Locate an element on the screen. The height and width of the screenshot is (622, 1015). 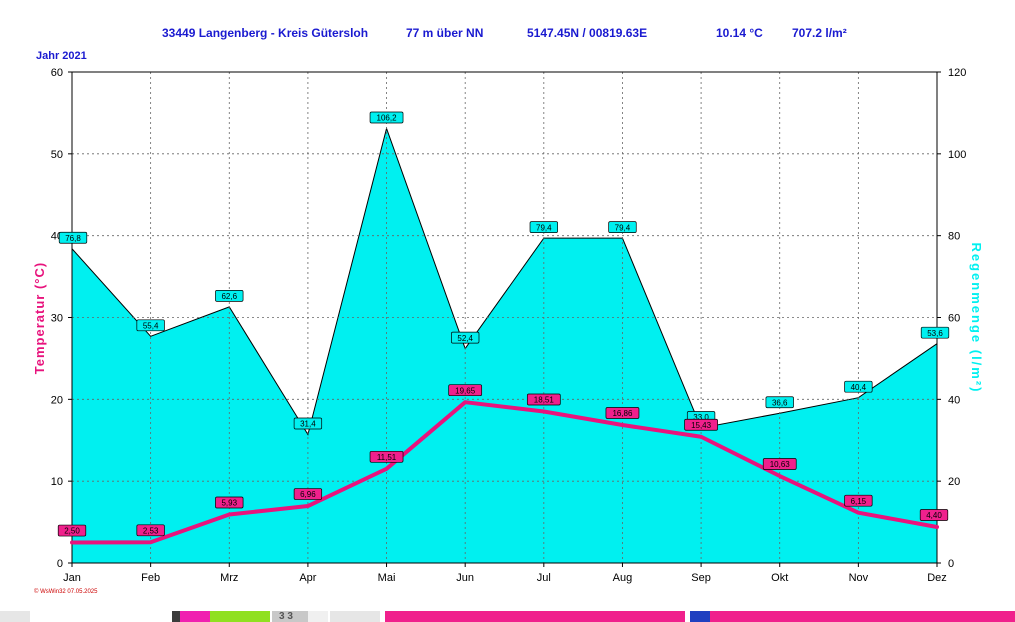
rain-data-label: 62,6 is located at coordinates (229, 296).